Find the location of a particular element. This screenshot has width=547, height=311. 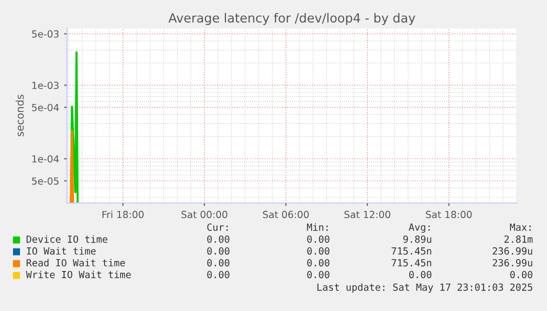

x-tick-label: Sat 12:00 is located at coordinates (367, 214).